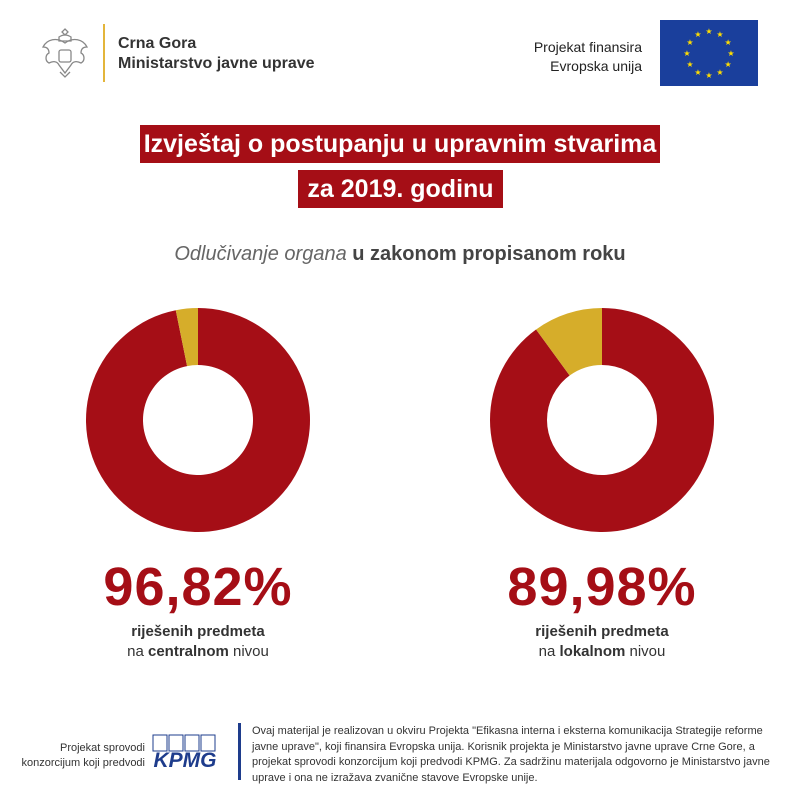 Image resolution: width=800 pixels, height=800 pixels. I want to click on country-name: Crna Gora, so click(157, 43).